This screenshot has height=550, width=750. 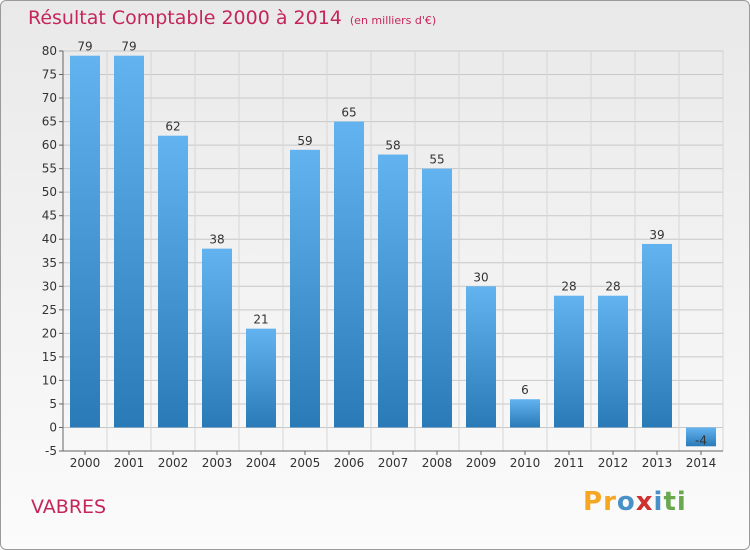 I want to click on y-tick-label: 20, so click(x=49, y=333).